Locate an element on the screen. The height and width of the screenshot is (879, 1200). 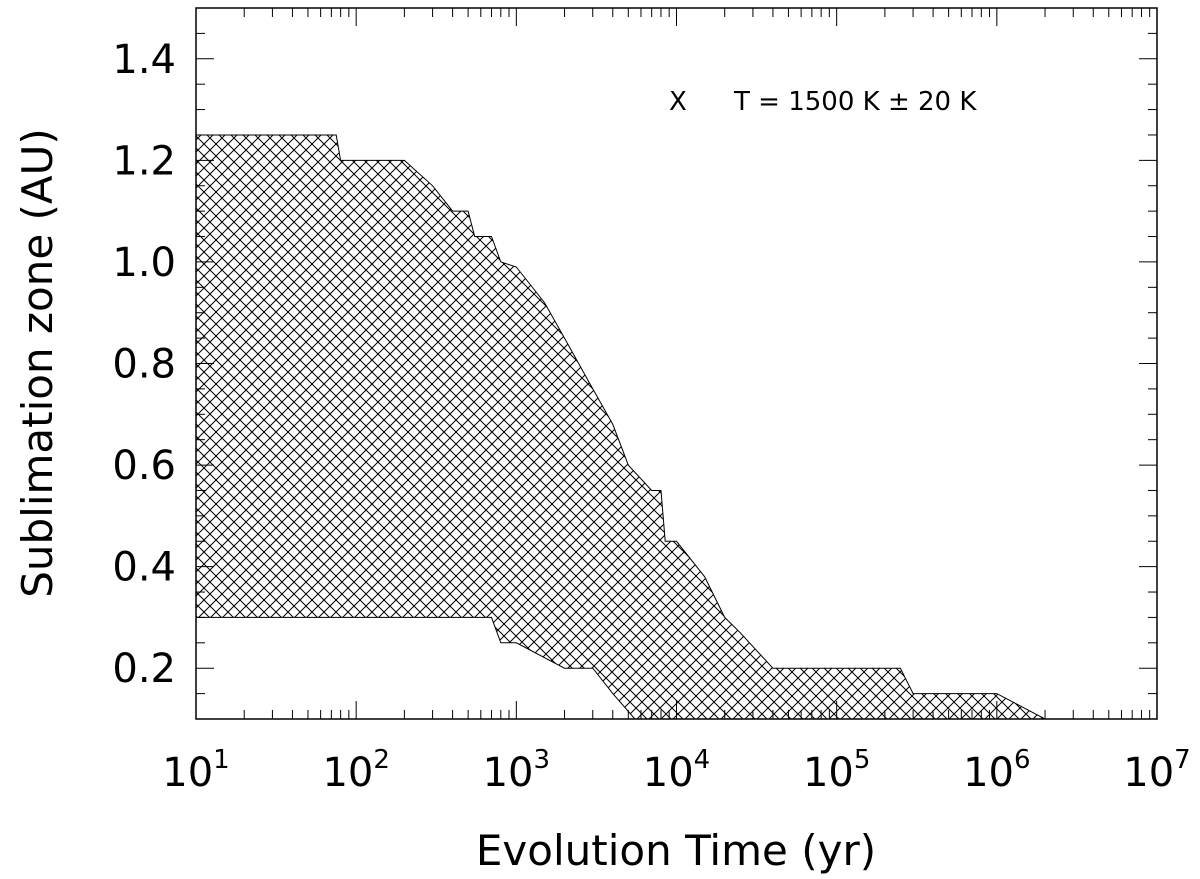
x-tick-label: 10² is located at coordinates (355, 770).